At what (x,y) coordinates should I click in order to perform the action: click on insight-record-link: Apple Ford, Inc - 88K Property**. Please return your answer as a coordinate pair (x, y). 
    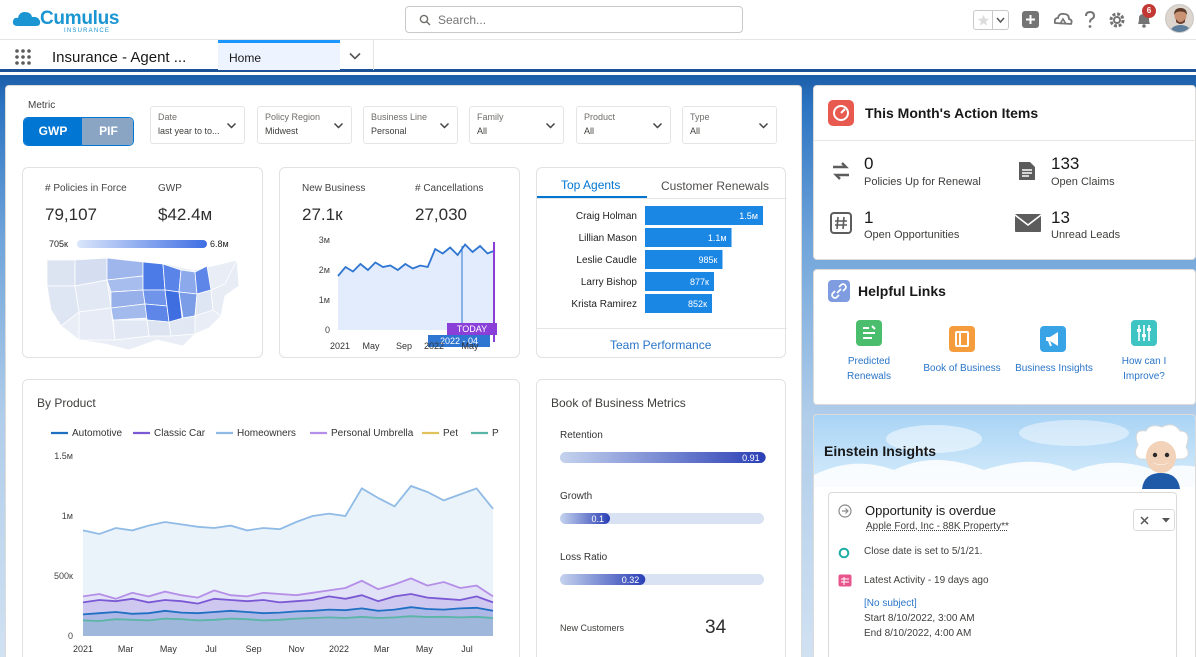
    Looking at the image, I should click on (937, 526).